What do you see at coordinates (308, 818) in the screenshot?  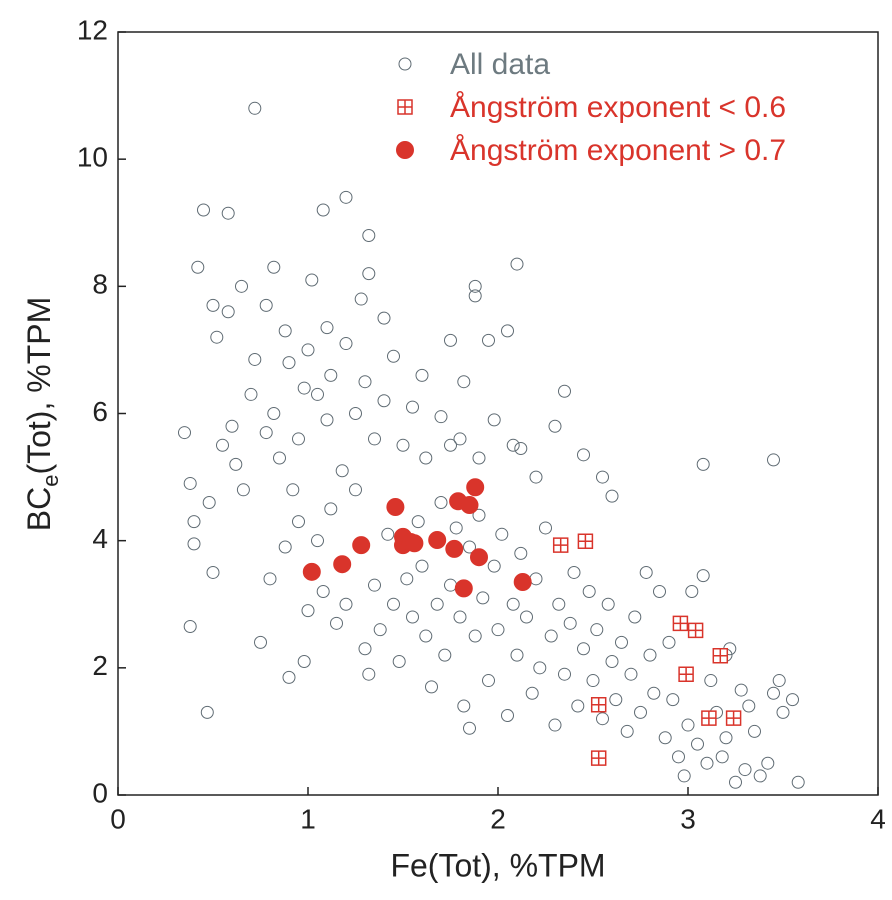 I see `x-tick-label: 1` at bounding box center [308, 818].